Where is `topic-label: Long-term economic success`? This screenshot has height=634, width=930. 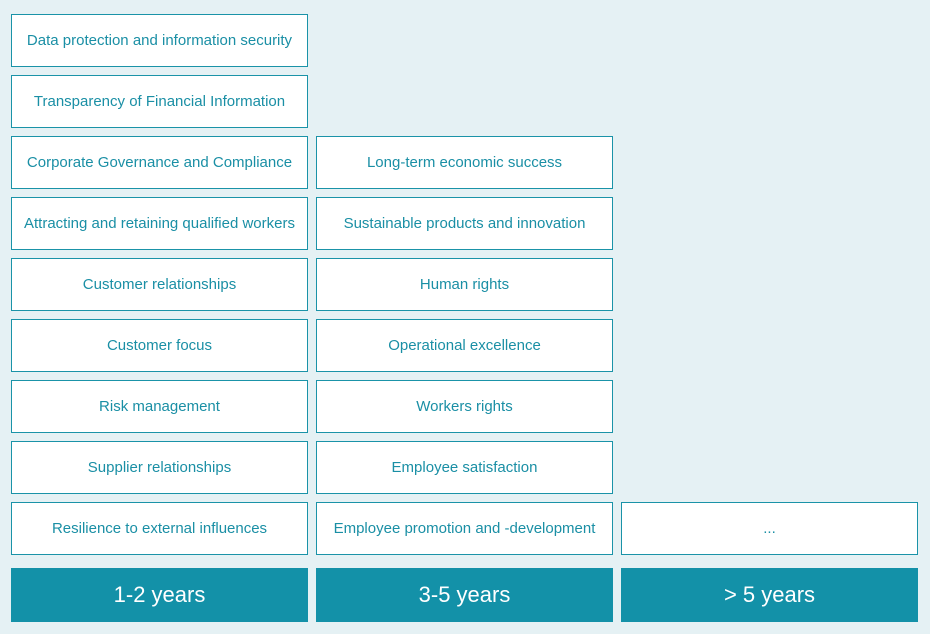 topic-label: Long-term economic success is located at coordinates (464, 162).